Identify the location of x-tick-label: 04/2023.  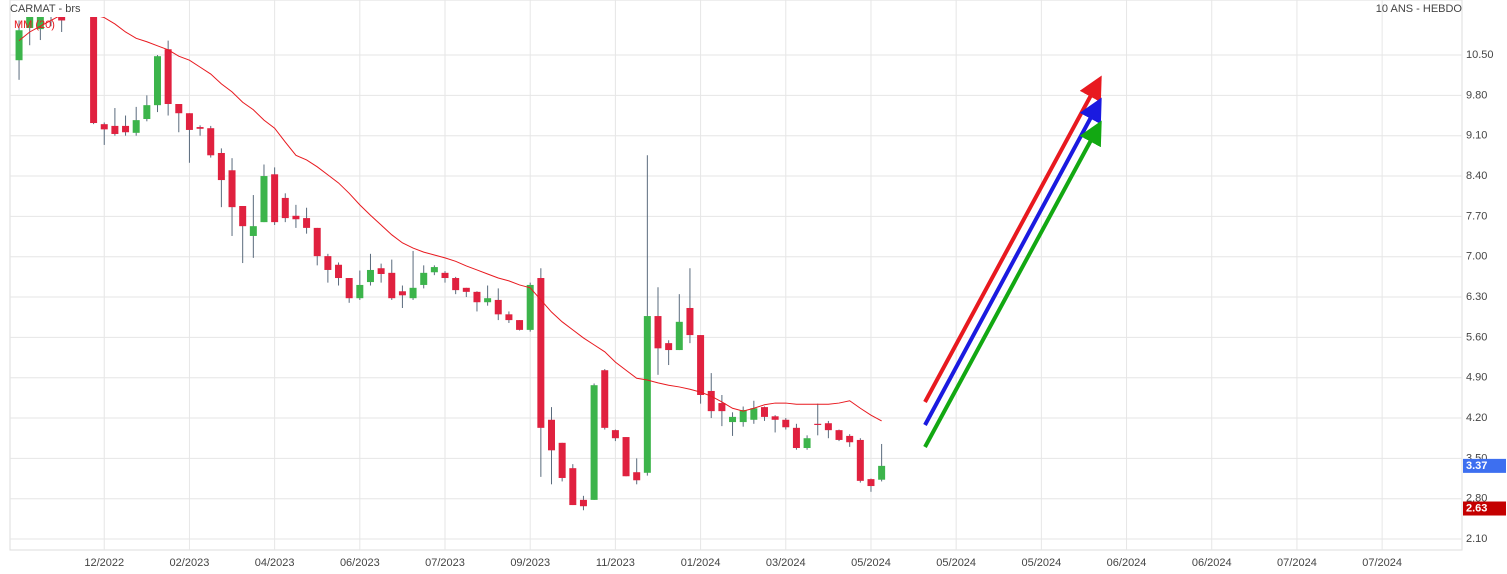
(275, 563).